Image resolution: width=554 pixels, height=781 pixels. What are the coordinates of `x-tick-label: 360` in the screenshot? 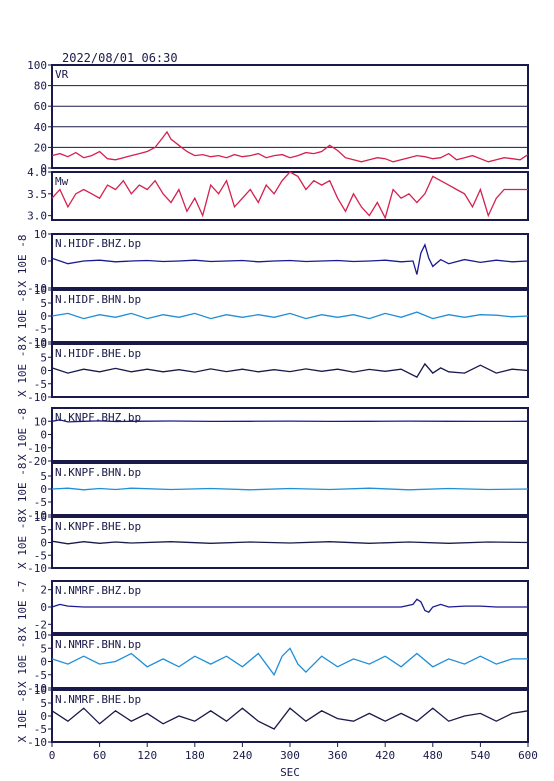 It's located at (338, 755).